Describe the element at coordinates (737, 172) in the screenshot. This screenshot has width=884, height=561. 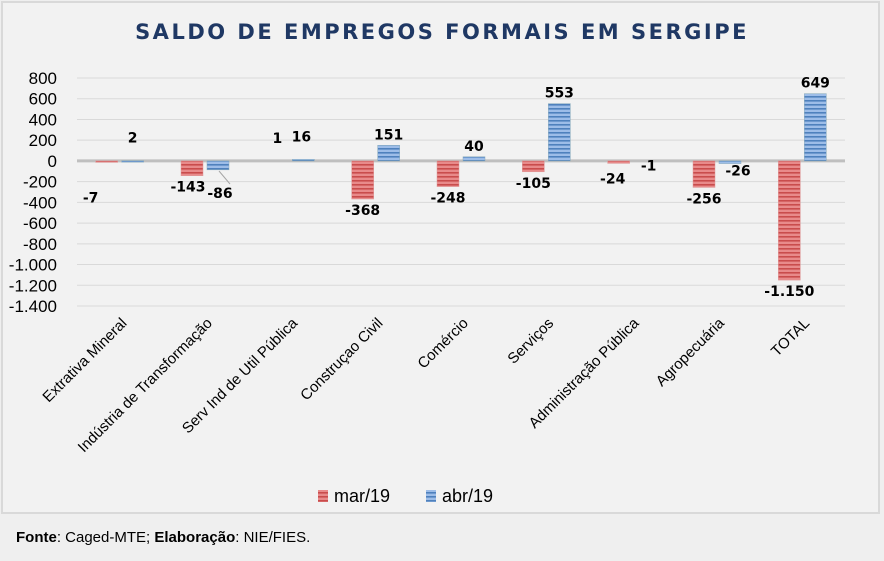
I see `data-label: -26` at that location.